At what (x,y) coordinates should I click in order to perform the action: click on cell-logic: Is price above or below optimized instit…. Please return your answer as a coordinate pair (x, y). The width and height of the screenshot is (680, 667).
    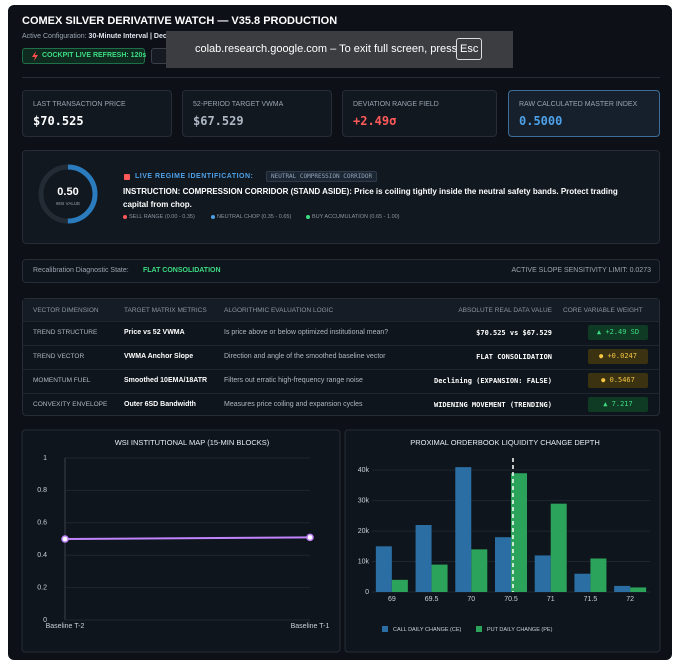
    Looking at the image, I should click on (306, 332).